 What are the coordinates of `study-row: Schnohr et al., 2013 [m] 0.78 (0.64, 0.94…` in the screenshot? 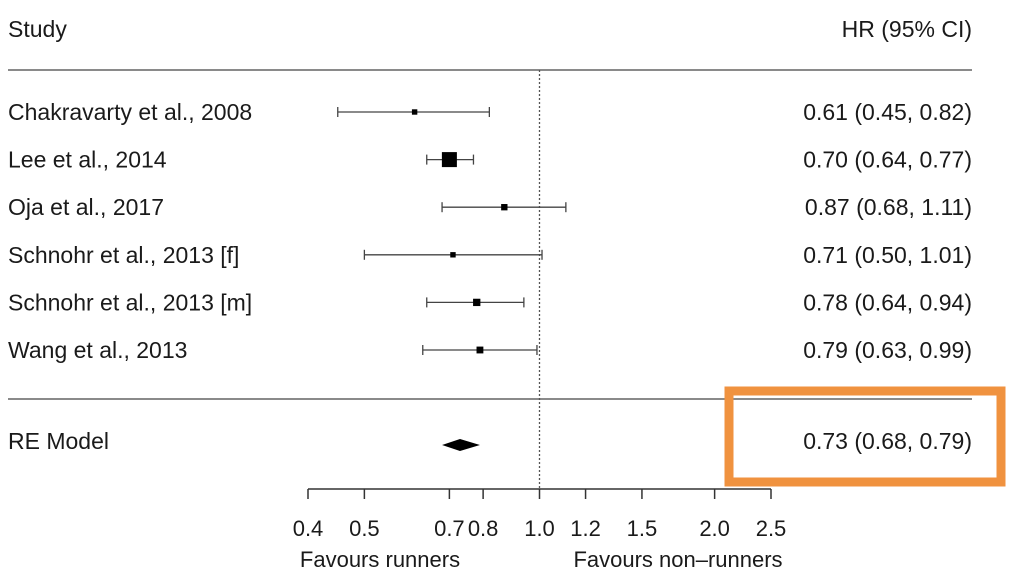 It's located at (490, 302).